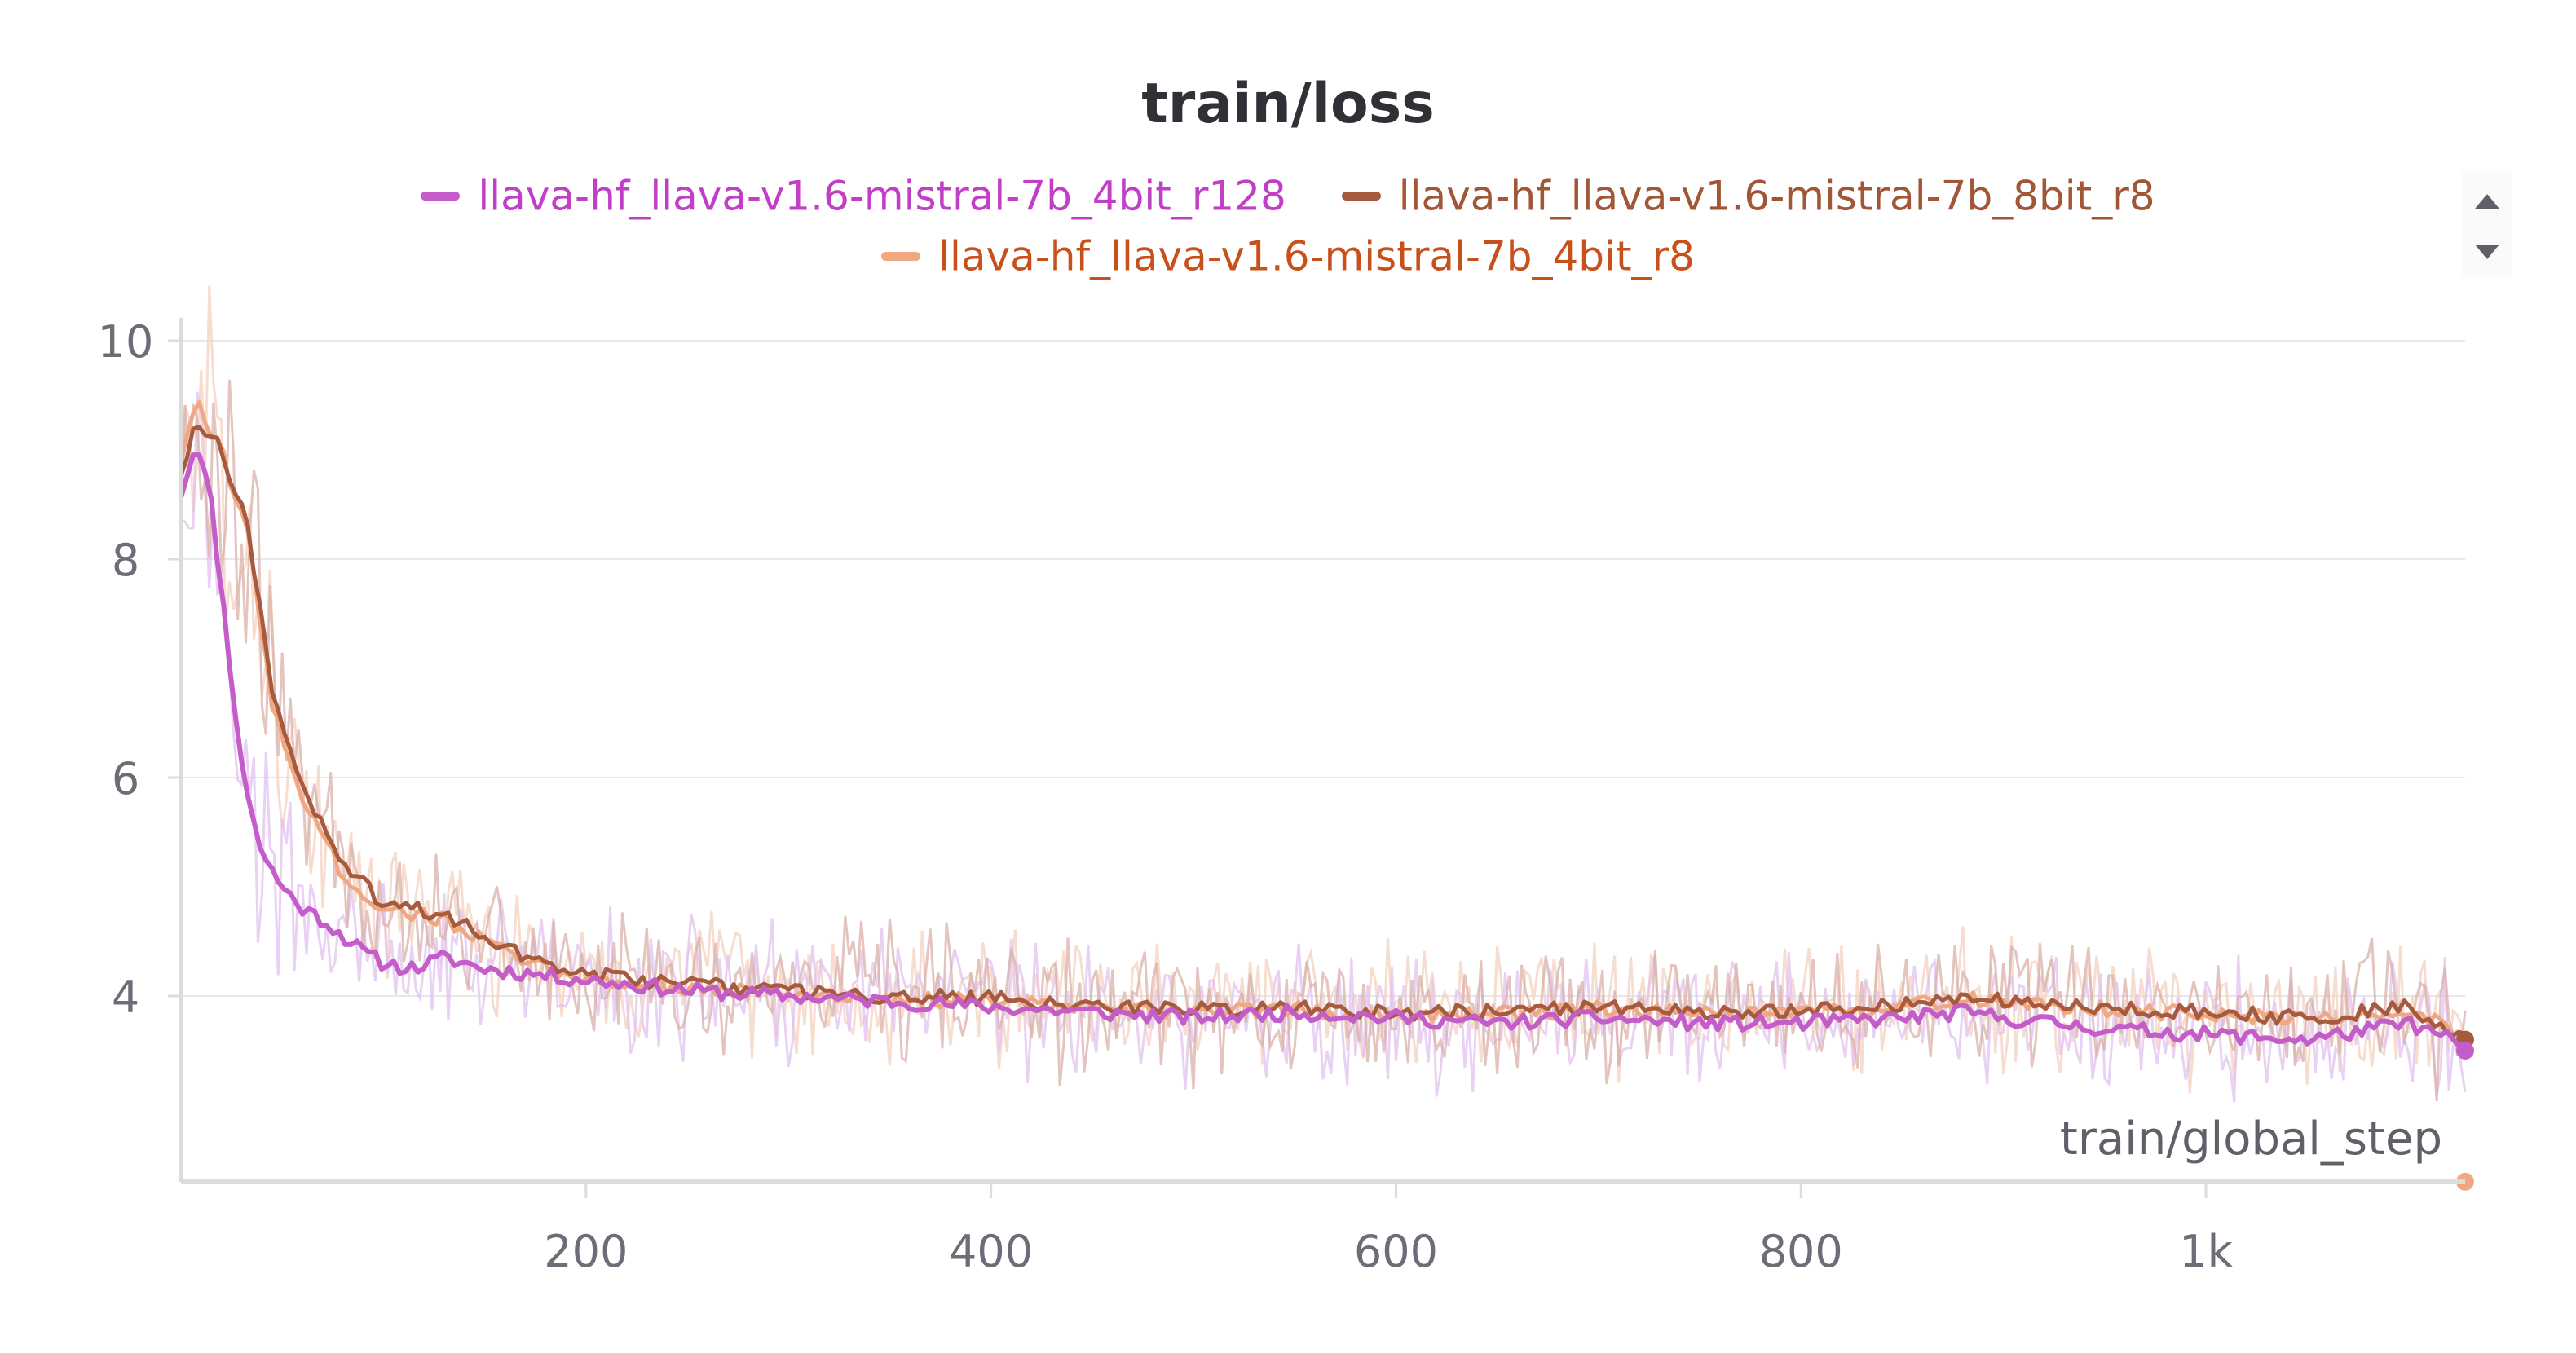 The width and height of the screenshot is (2576, 1353). What do you see at coordinates (126, 342) in the screenshot?
I see `y-tick-label: 10` at bounding box center [126, 342].